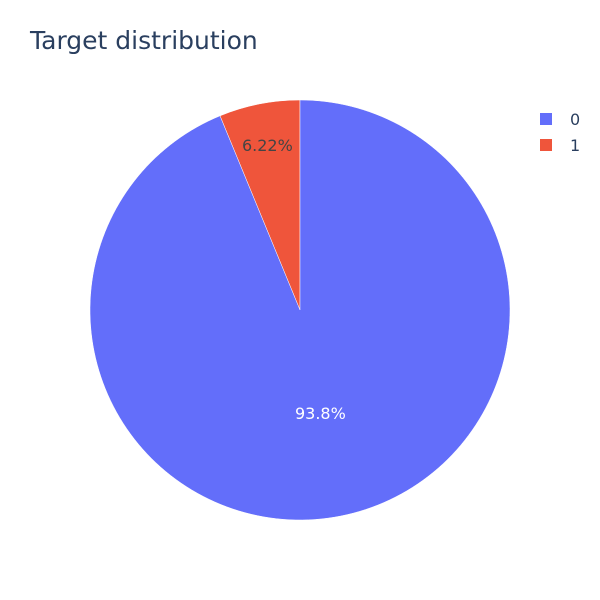 The image size is (600, 600). I want to click on chart-title: Target distribution, so click(144, 40).